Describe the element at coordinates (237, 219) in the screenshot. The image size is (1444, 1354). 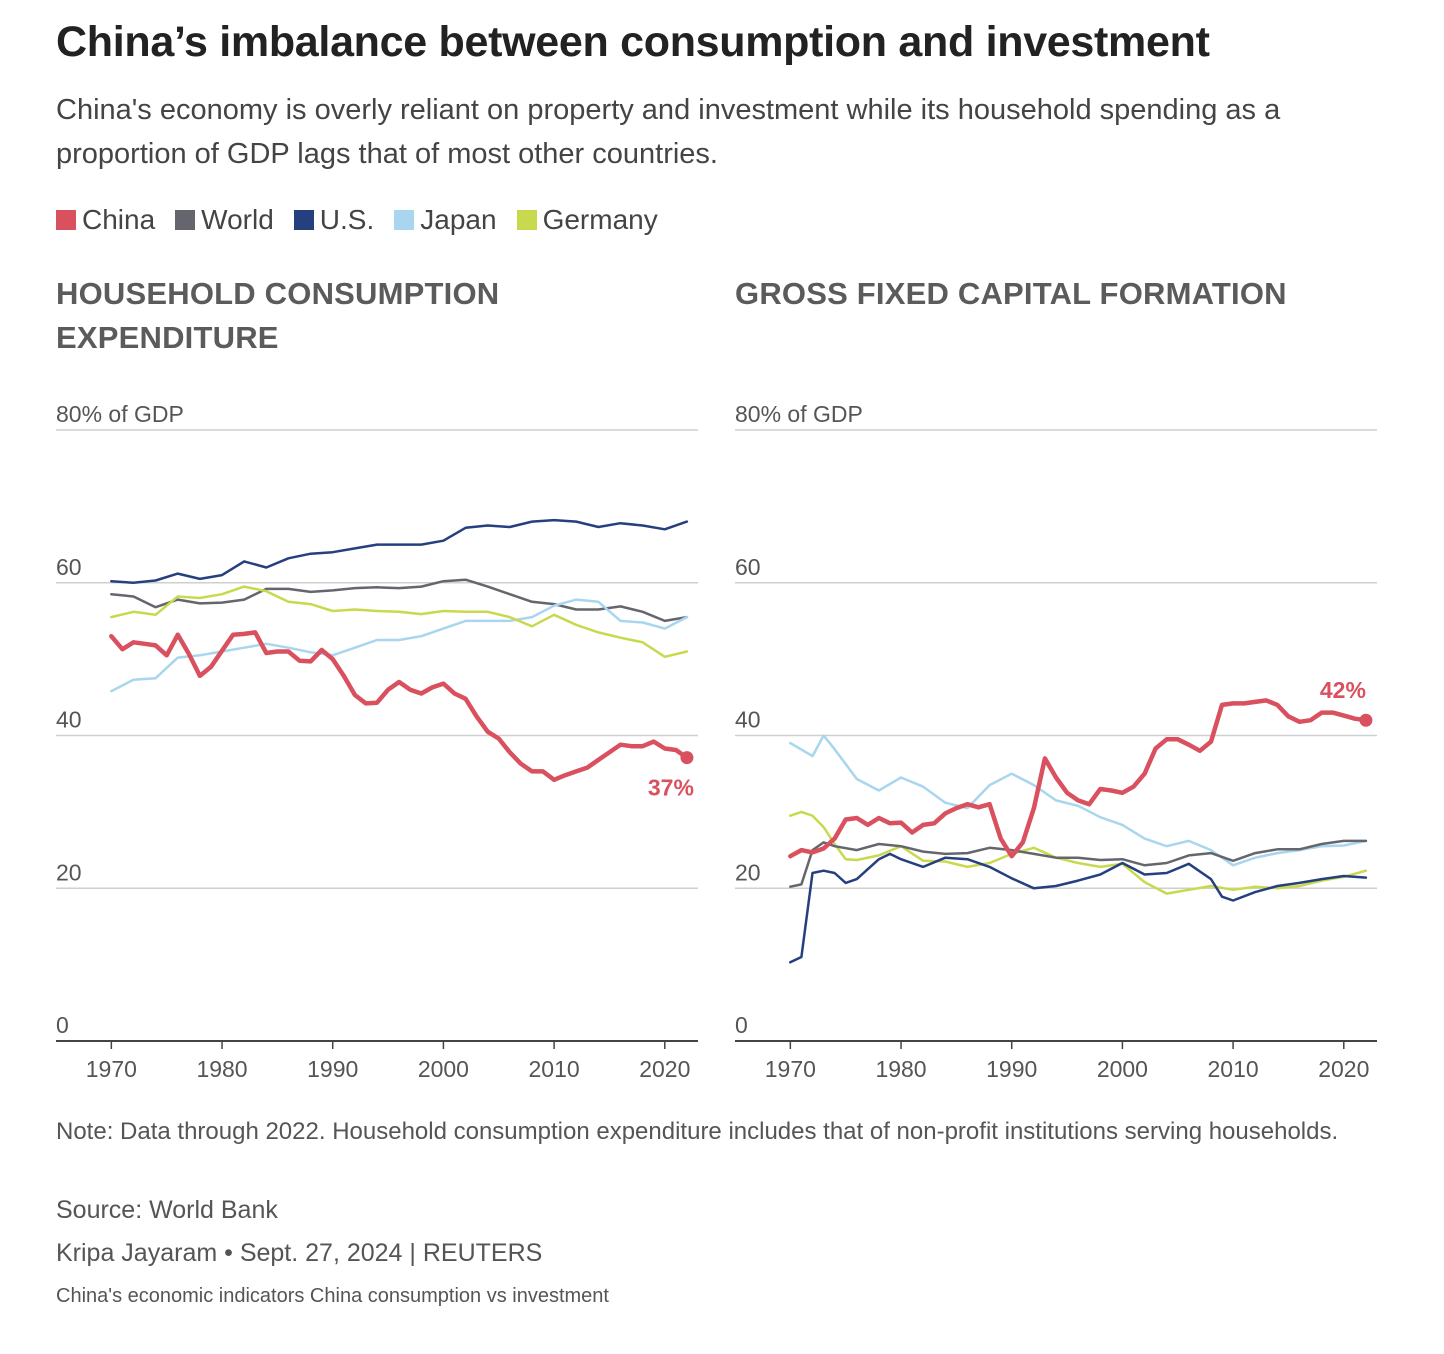
I see `legend-label-world: World` at that location.